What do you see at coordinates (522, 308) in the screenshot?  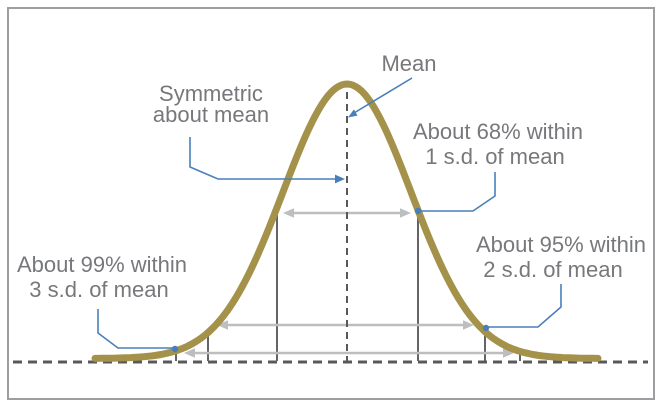 I see `sd2-leader` at bounding box center [522, 308].